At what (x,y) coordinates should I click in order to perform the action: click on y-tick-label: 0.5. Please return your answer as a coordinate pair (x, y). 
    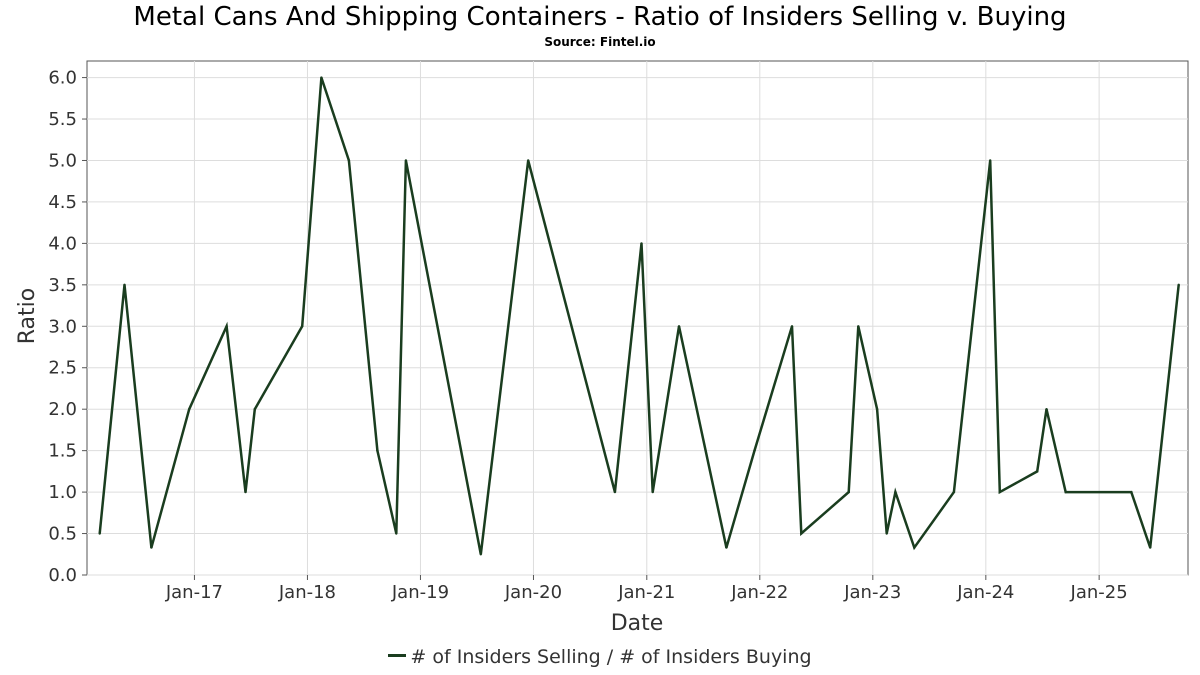
    Looking at the image, I should click on (62, 534).